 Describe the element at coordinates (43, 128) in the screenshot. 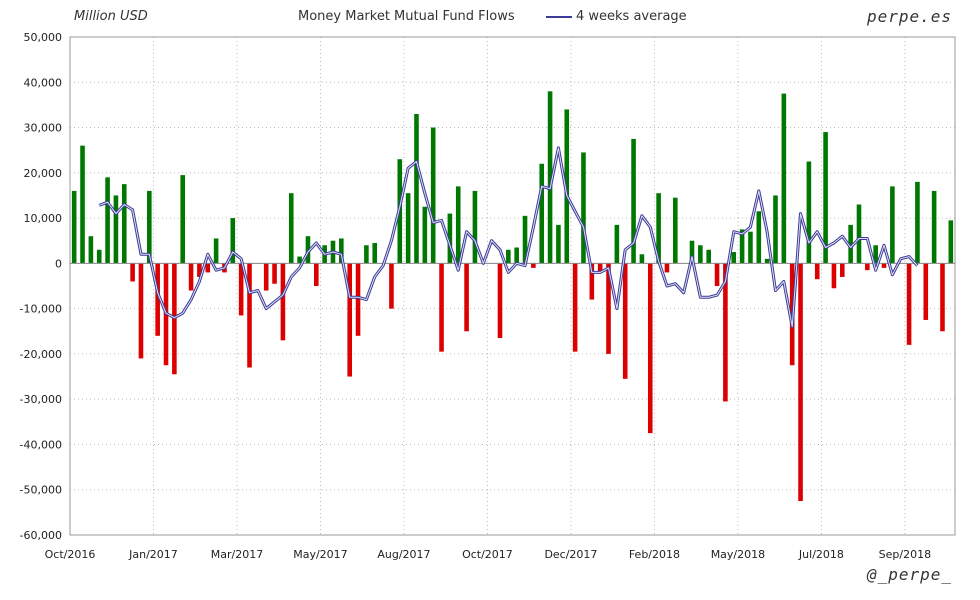

I see `y-tick-label: 30,000` at that location.